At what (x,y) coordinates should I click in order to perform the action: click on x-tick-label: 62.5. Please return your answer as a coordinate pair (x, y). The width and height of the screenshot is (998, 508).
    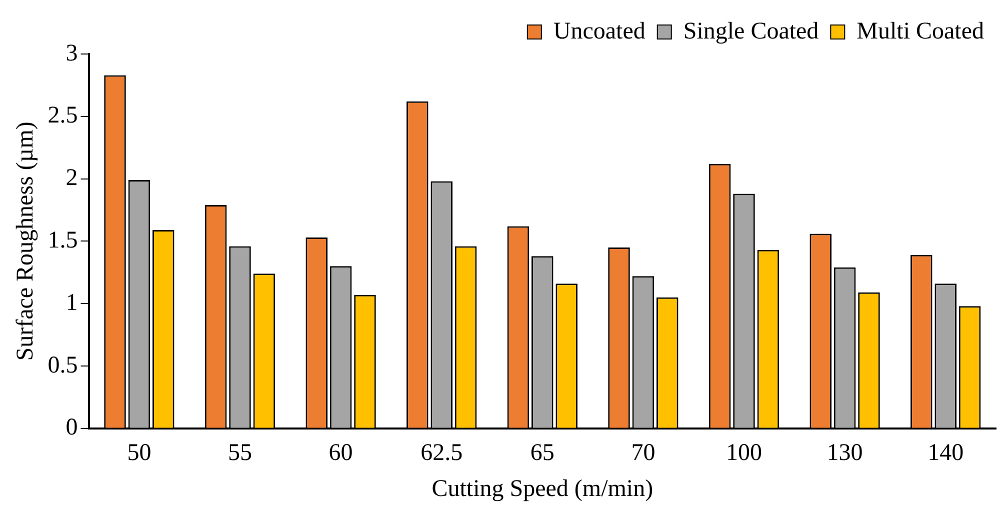
    Looking at the image, I should click on (441, 453).